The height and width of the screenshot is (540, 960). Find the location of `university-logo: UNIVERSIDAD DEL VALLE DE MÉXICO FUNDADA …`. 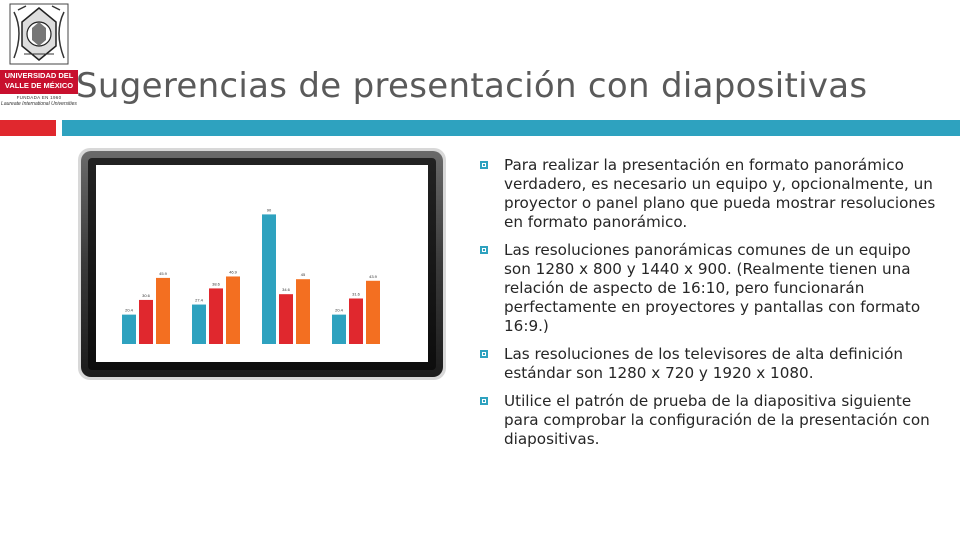

university-logo: UNIVERSIDAD DEL VALLE DE MÉXICO FUNDADA … is located at coordinates (39, 60).